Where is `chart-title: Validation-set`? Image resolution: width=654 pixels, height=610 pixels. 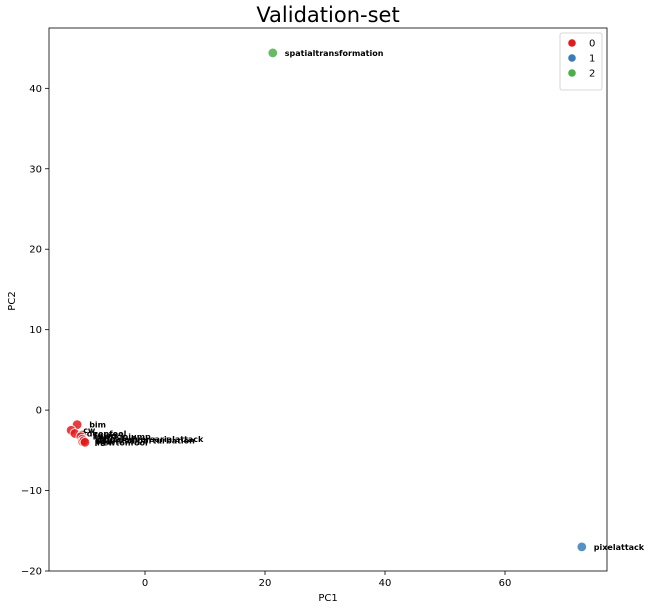
chart-title: Validation-set is located at coordinates (327, 15).